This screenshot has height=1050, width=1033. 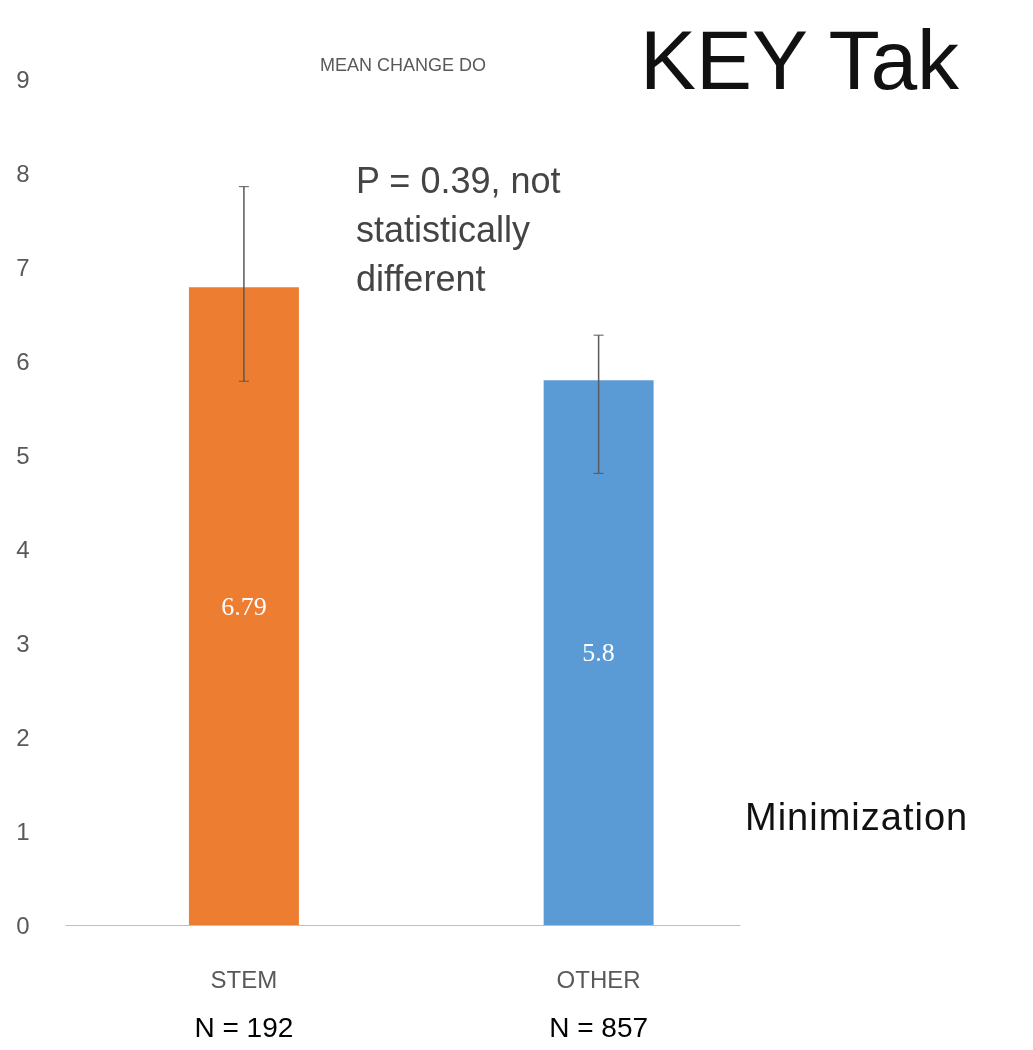 What do you see at coordinates (23, 643) in the screenshot?
I see `y-tick-label: 3` at bounding box center [23, 643].